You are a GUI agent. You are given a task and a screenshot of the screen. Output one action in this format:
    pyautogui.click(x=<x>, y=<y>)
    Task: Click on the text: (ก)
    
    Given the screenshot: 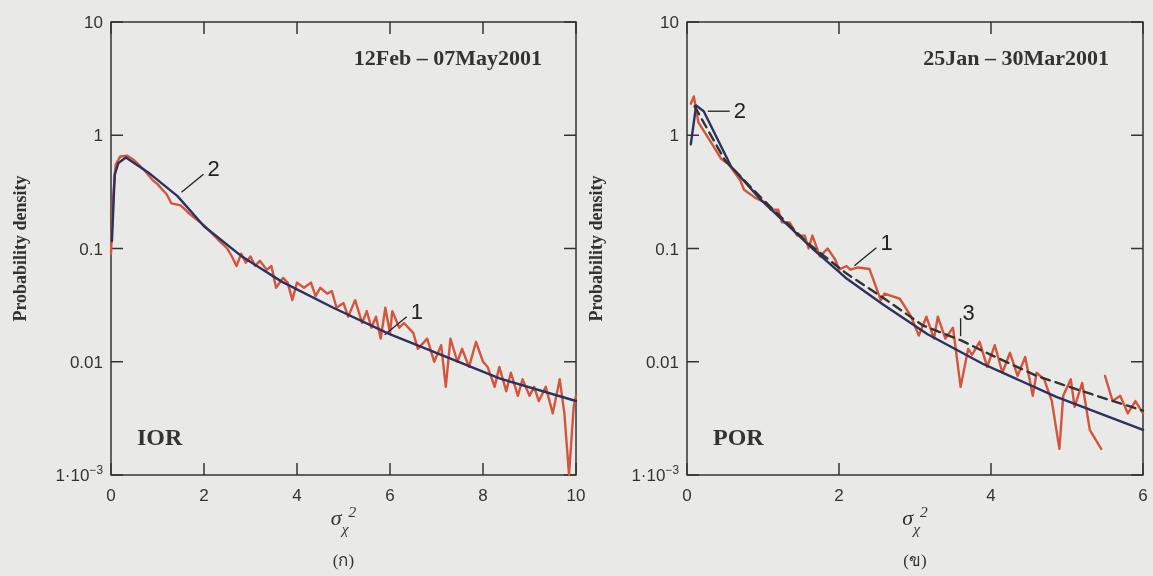 What is the action you would take?
    pyautogui.click(x=343, y=560)
    